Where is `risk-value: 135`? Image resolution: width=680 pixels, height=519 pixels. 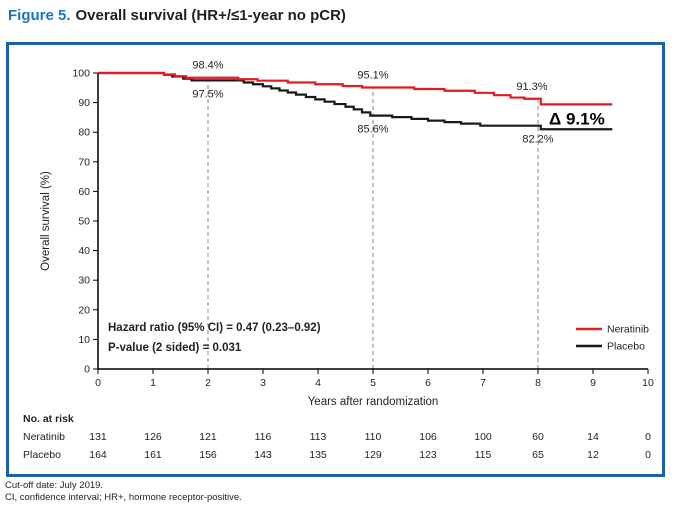 risk-value: 135 is located at coordinates (318, 455).